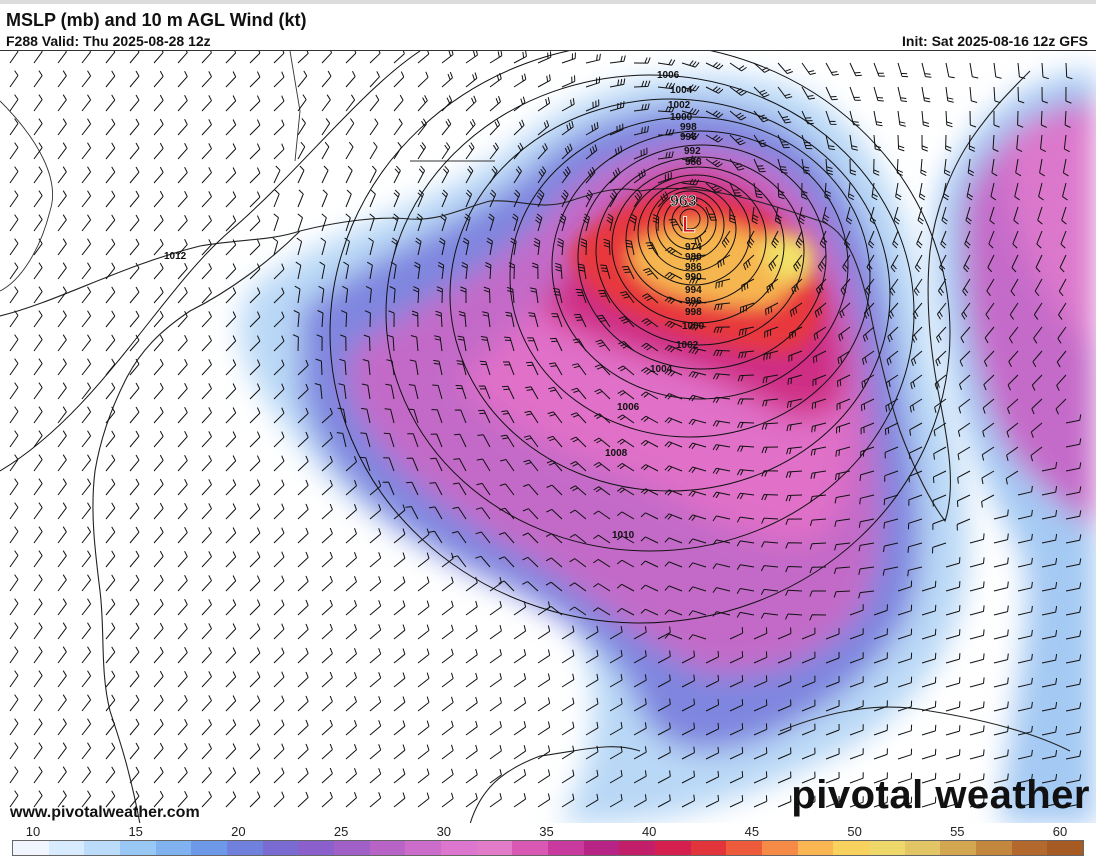  What do you see at coordinates (209, 848) in the screenshot?
I see `colorbar-swatch` at bounding box center [209, 848].